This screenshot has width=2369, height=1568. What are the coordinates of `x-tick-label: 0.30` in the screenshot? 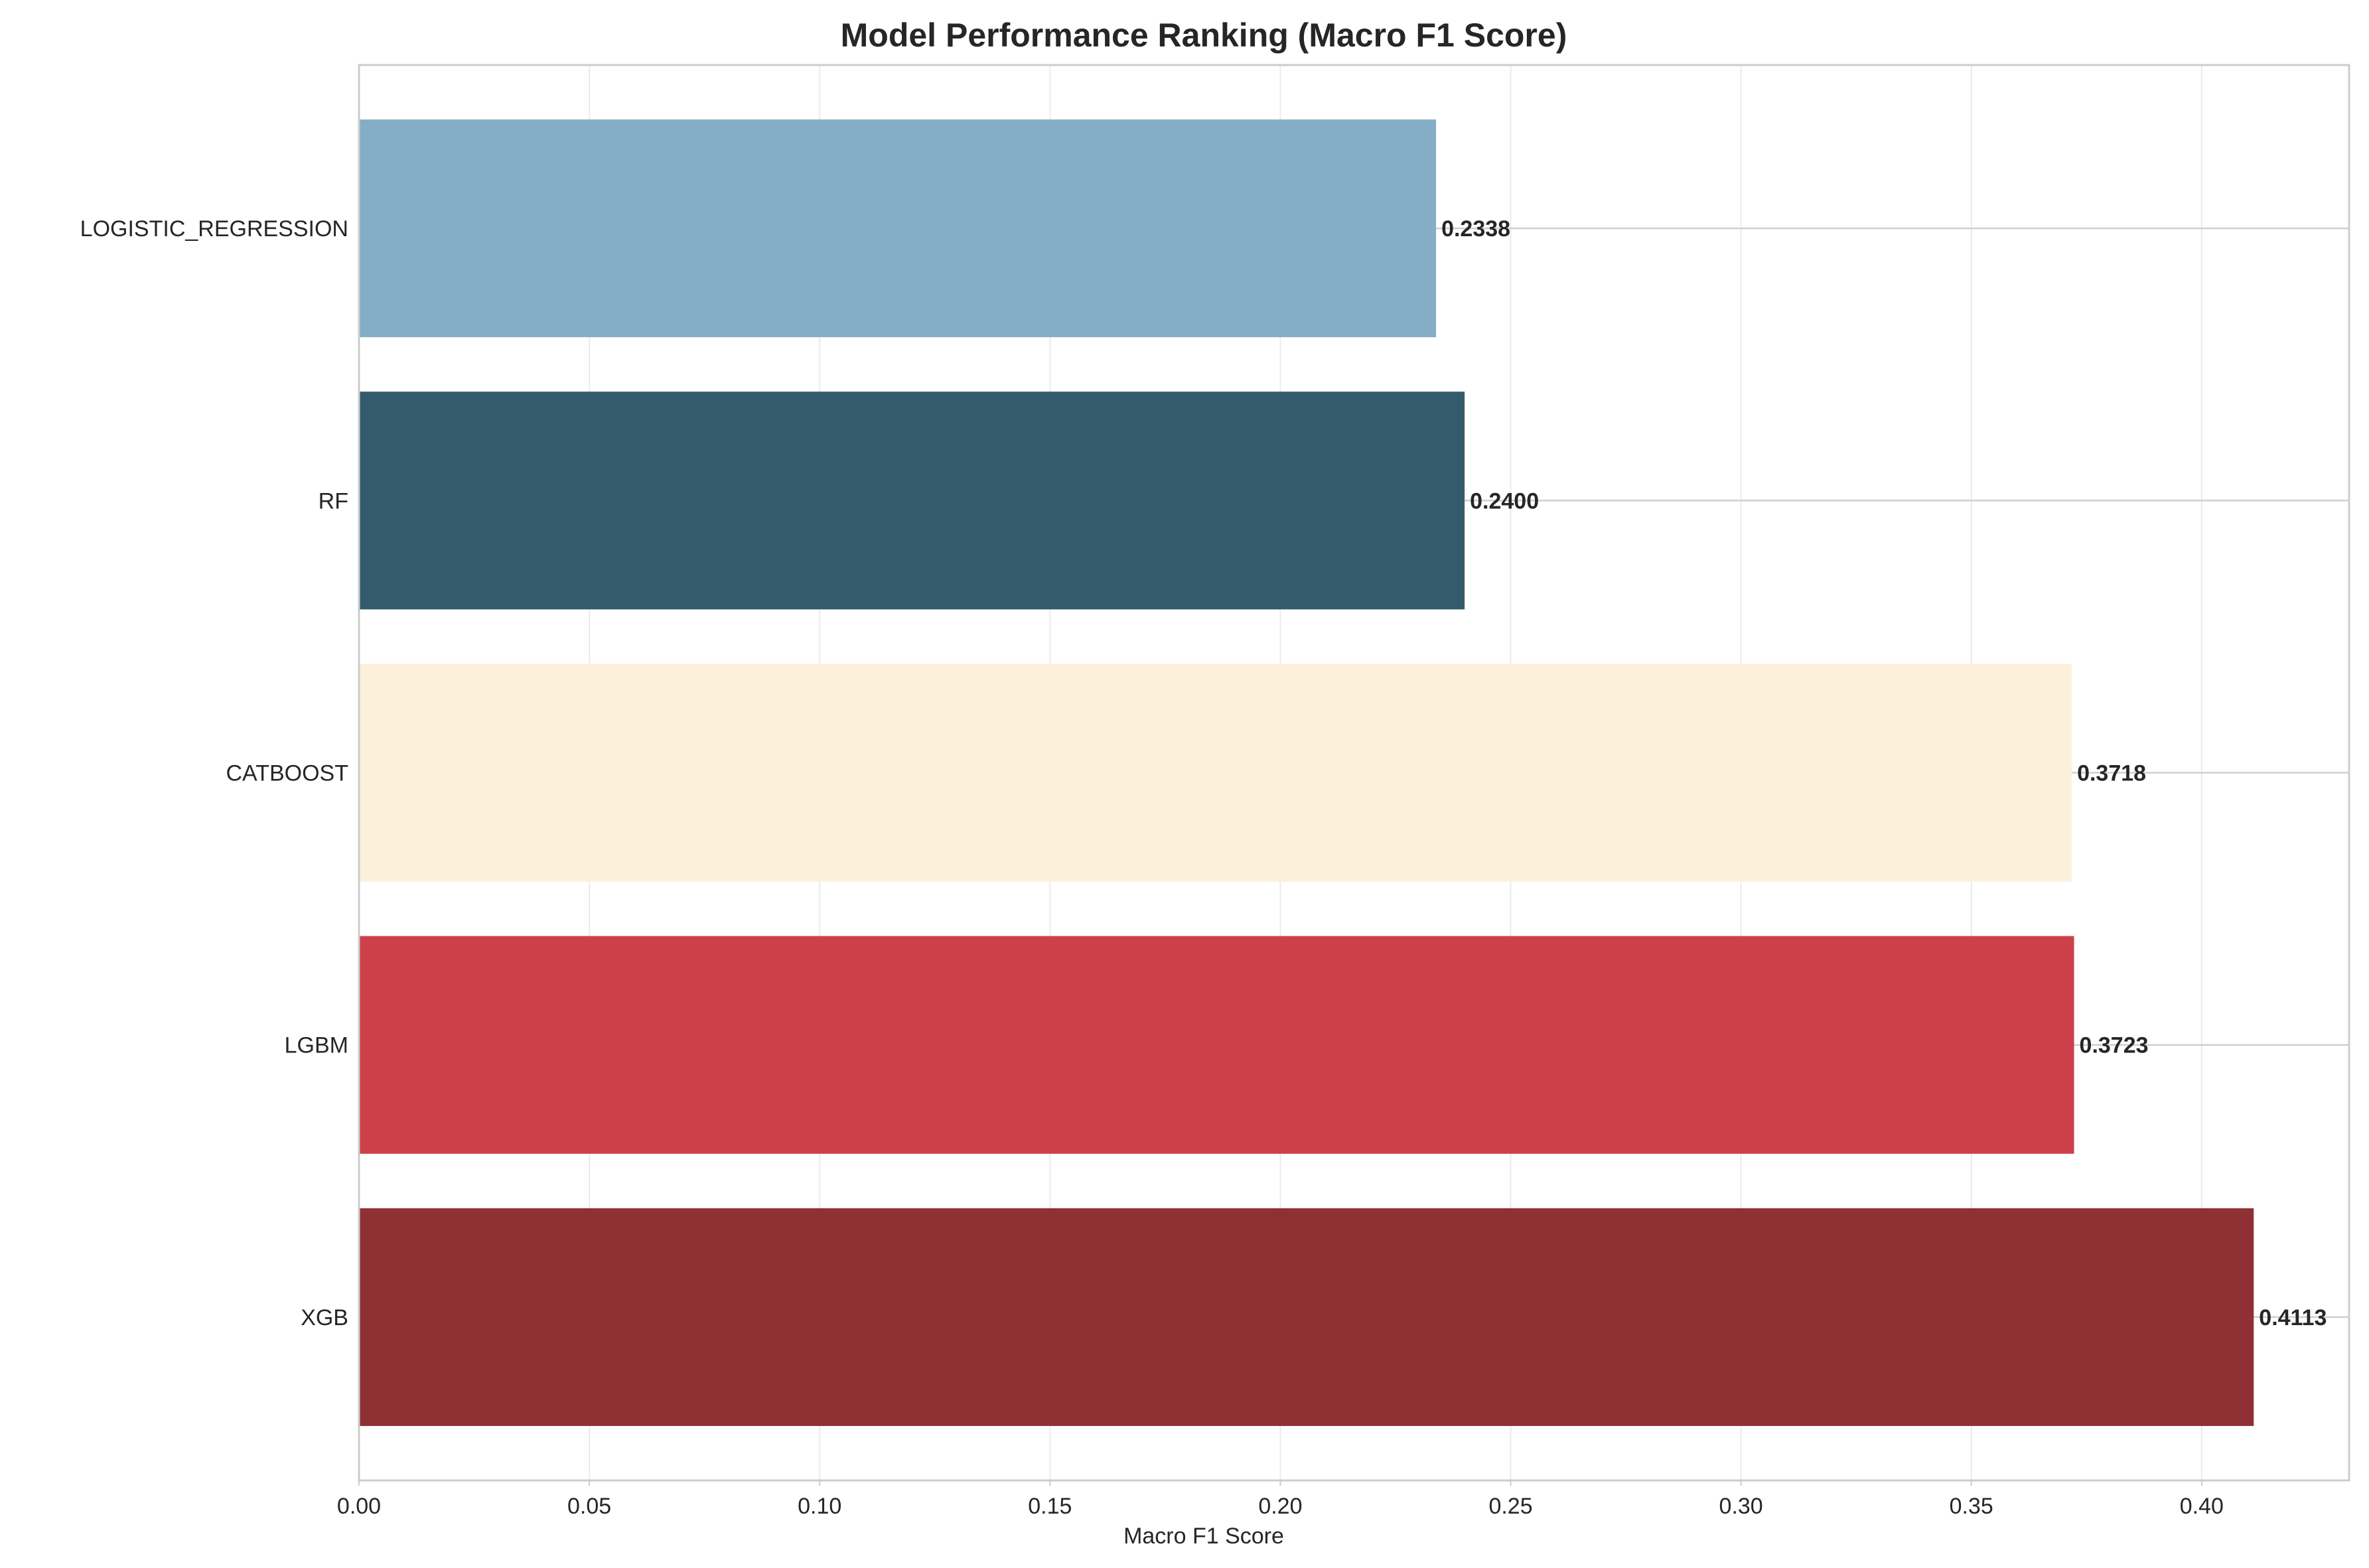 It's located at (1741, 1506).